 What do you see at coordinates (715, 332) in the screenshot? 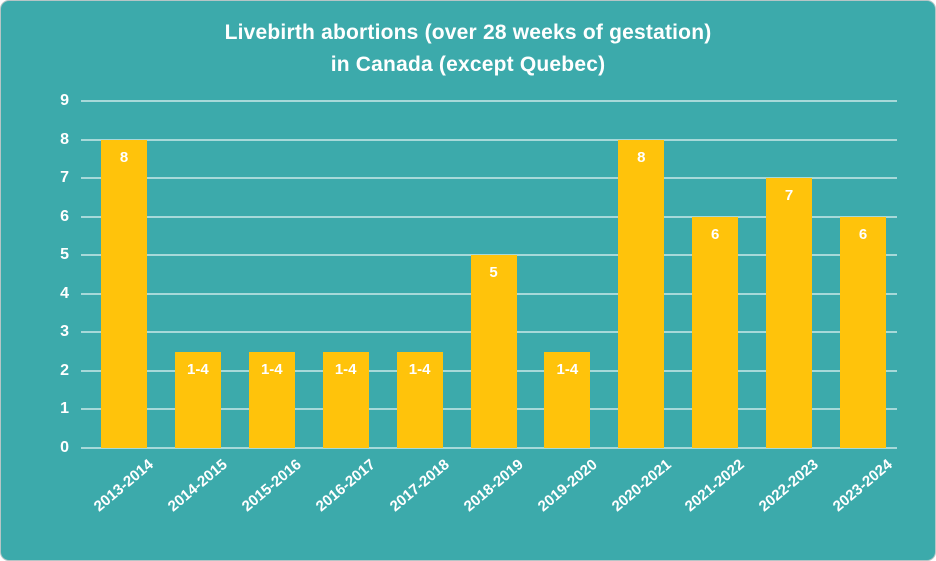
I see `bar-2021-2022: 6` at bounding box center [715, 332].